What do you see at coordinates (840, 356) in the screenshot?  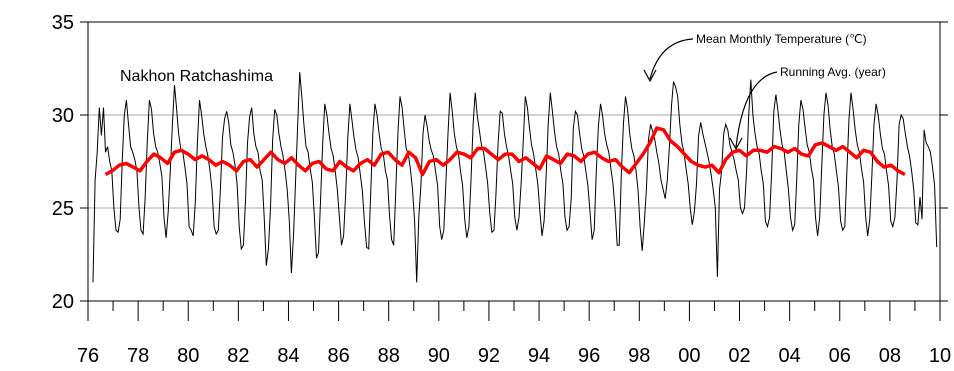 I see `x-tick-label: 06` at bounding box center [840, 356].